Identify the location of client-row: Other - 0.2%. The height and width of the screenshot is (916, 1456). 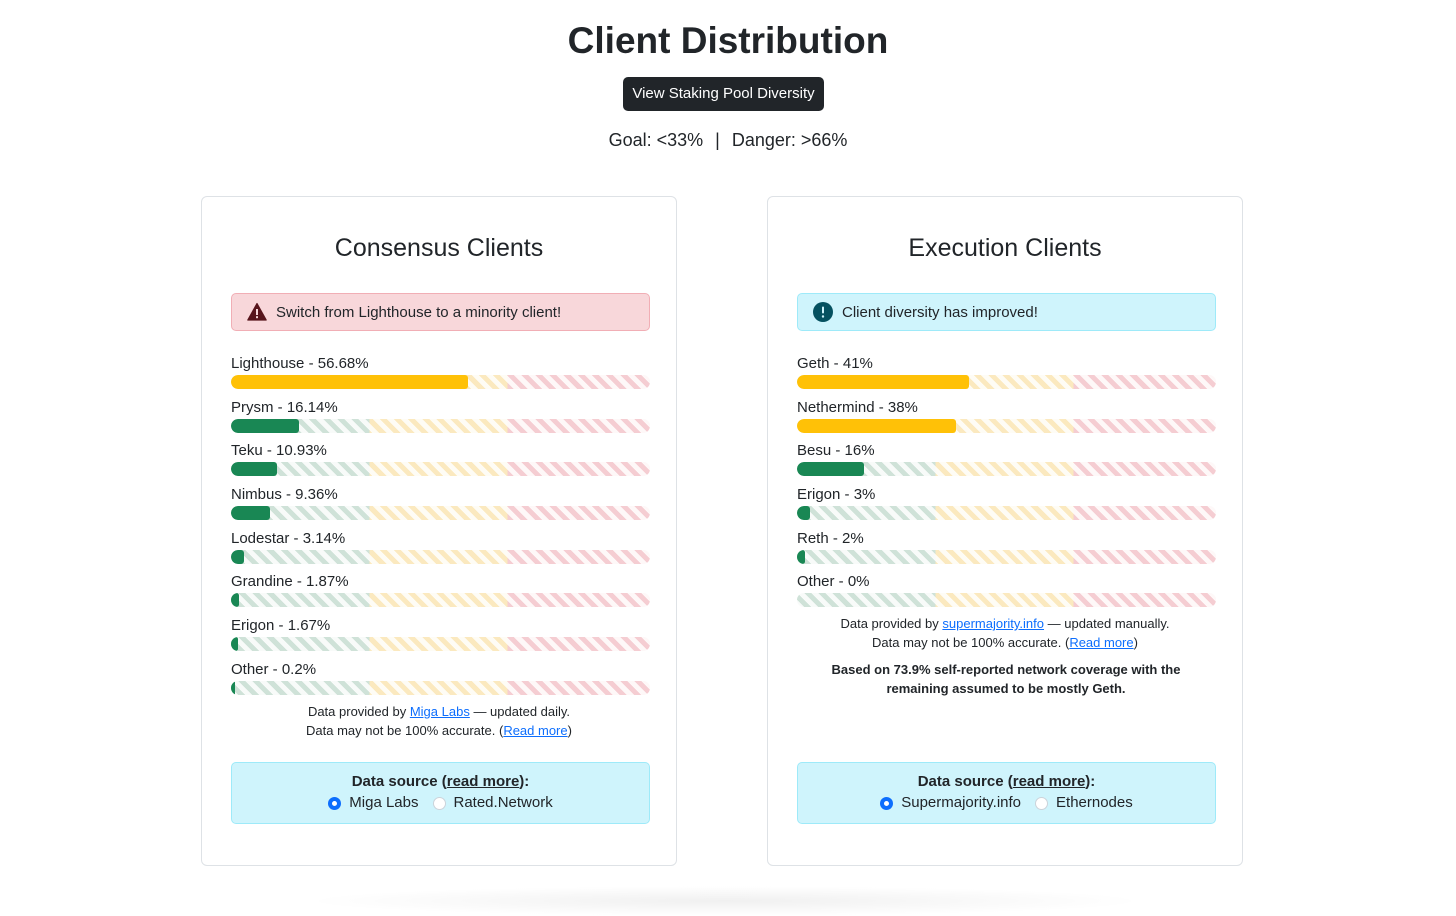
(440, 682).